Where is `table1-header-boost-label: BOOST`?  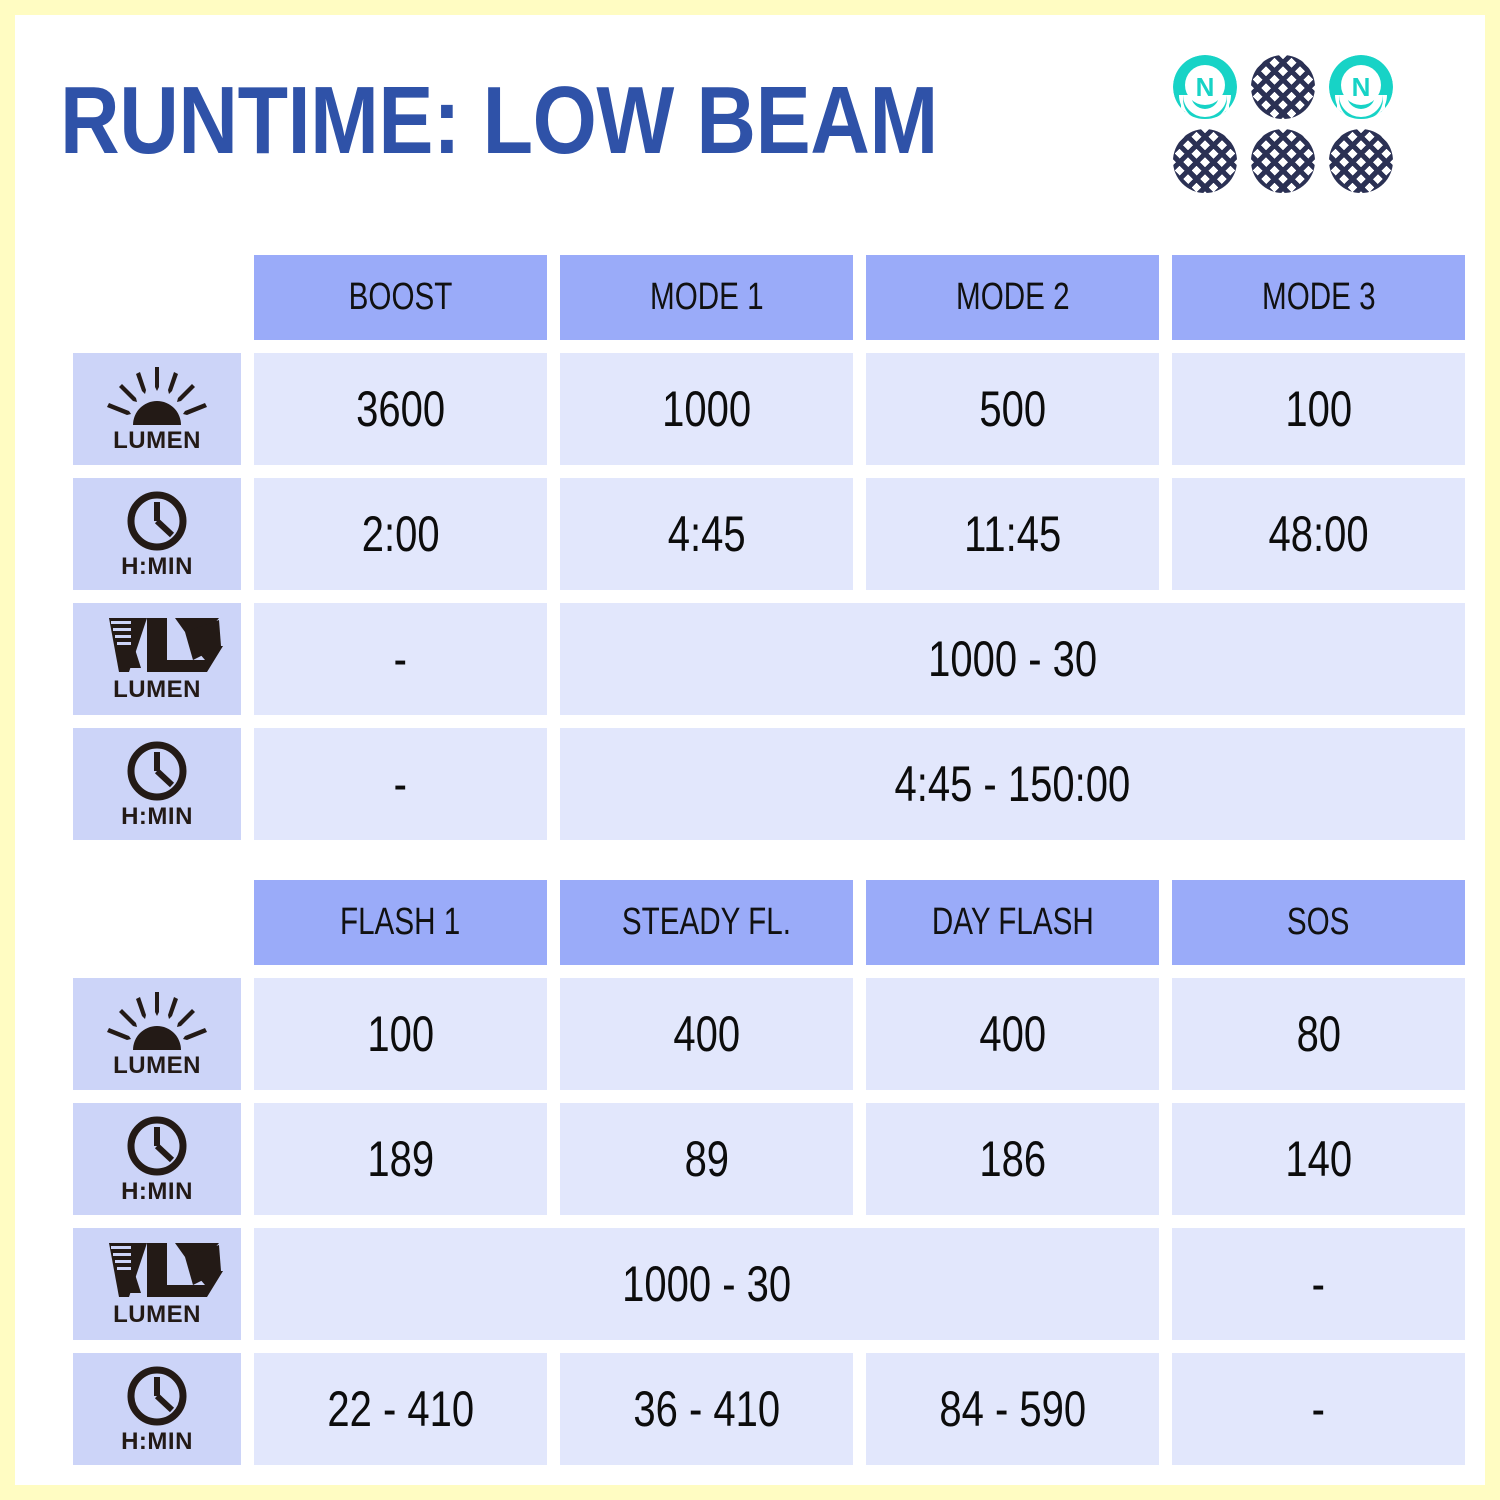
table1-header-boost-label: BOOST is located at coordinates (400, 297).